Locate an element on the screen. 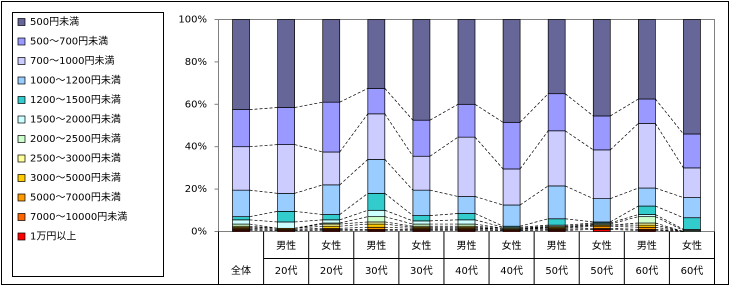  legend-label: 1500～2000円未満 is located at coordinates (75, 120).